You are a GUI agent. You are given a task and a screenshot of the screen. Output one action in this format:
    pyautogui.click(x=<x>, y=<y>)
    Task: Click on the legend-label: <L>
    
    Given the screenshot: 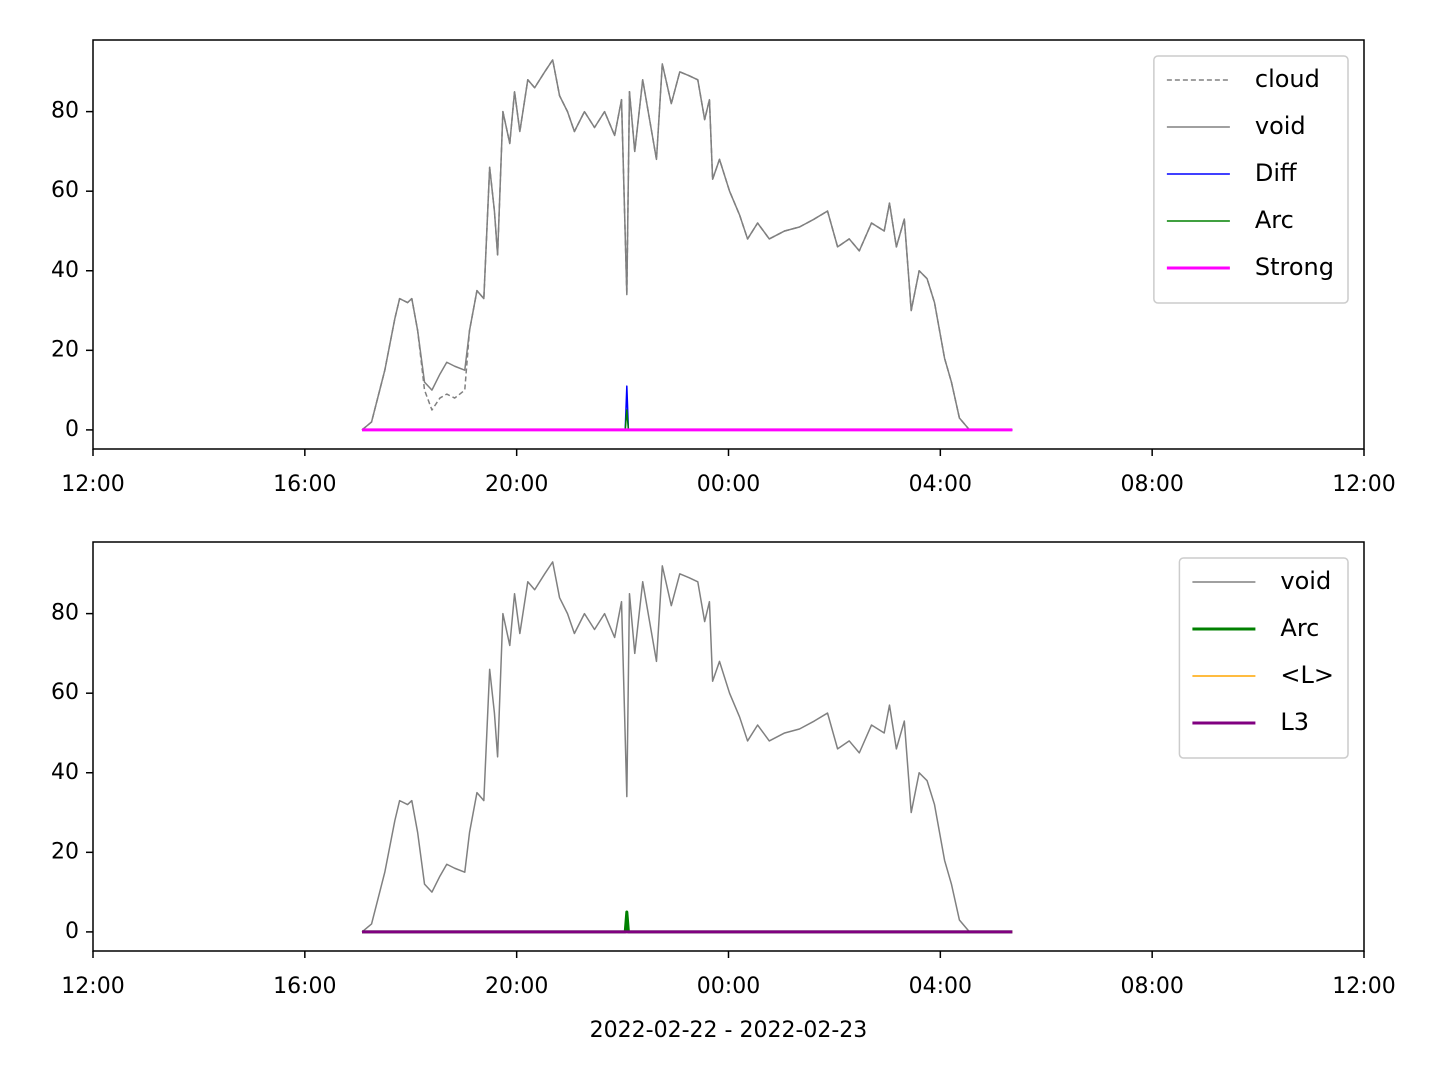 What is the action you would take?
    pyautogui.click(x=1307, y=675)
    